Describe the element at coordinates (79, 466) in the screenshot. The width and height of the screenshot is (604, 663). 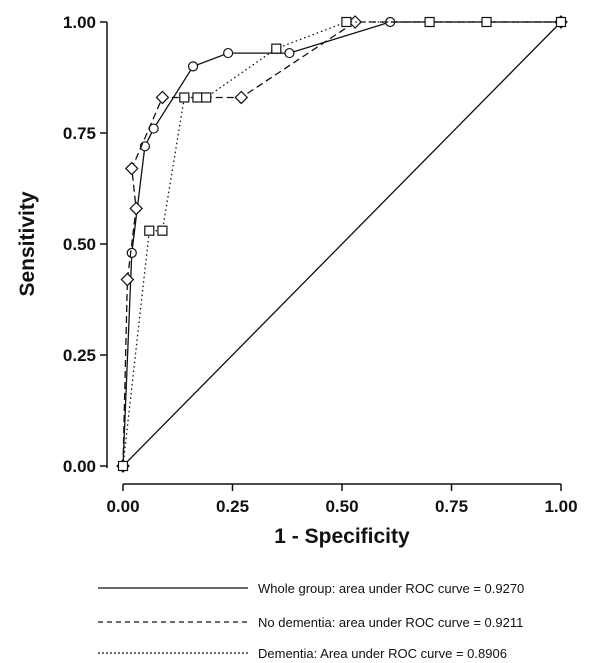
I see `y-tick-label: 0.00` at that location.